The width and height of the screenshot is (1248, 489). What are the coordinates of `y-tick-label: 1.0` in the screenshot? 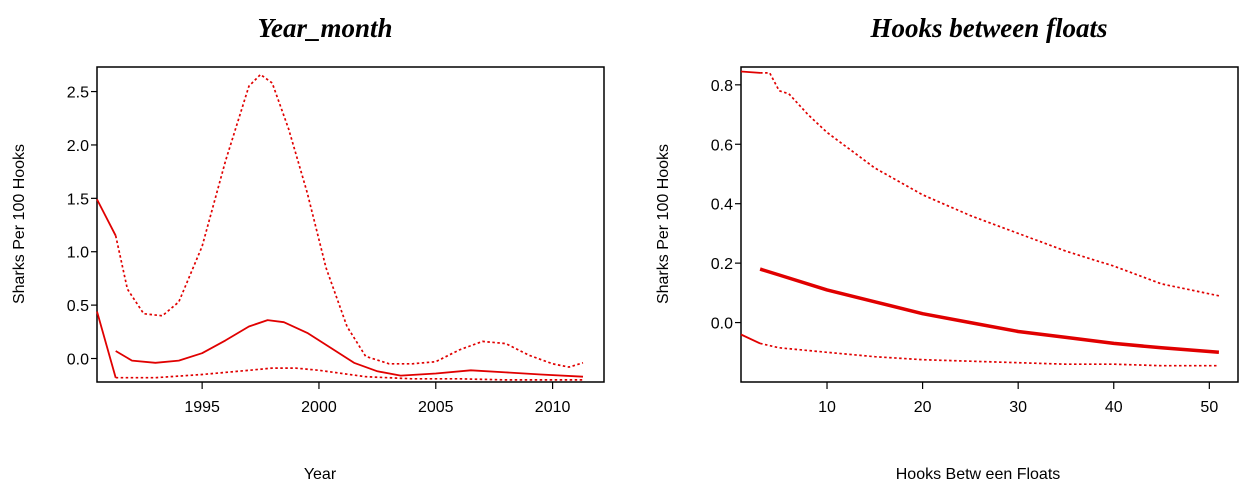 It's located at (78, 253).